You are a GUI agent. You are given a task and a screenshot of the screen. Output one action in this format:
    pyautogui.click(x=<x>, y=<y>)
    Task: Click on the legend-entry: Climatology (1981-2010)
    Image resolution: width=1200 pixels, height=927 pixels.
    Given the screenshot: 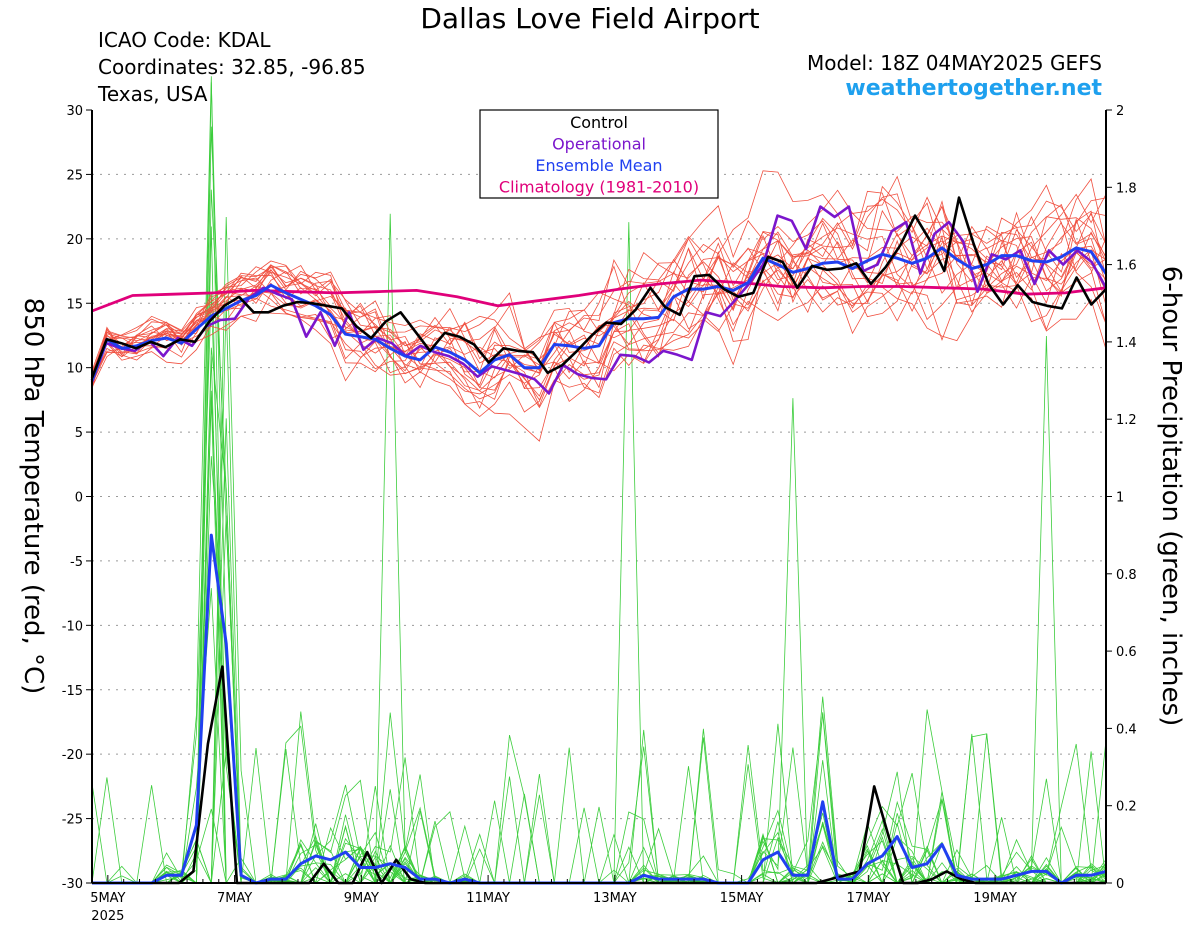 What is the action you would take?
    pyautogui.click(x=599, y=187)
    